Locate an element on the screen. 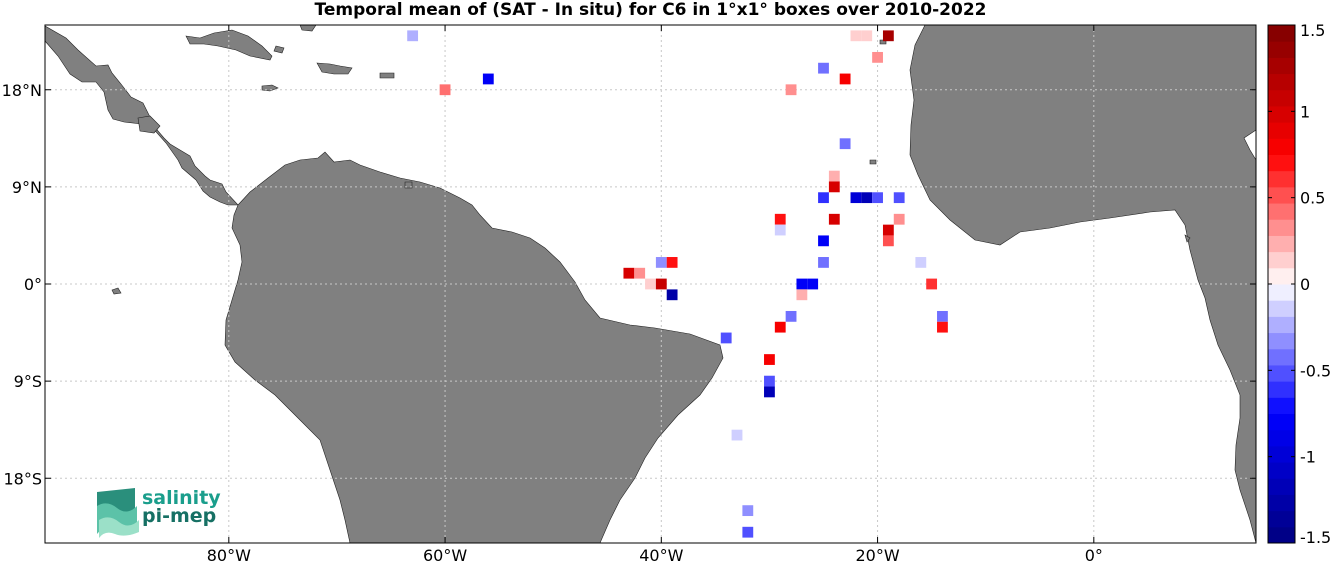  colorbar-tick-label-0: 1.5 is located at coordinates (1312, 30).